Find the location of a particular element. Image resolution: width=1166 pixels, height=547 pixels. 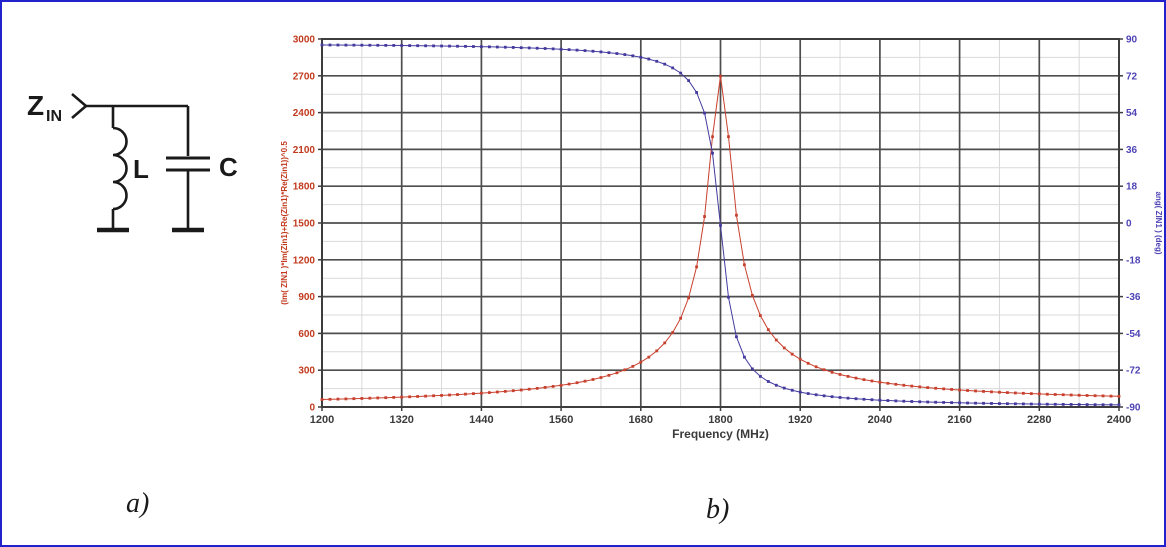

svg-text: 2160 is located at coordinates (959, 420).